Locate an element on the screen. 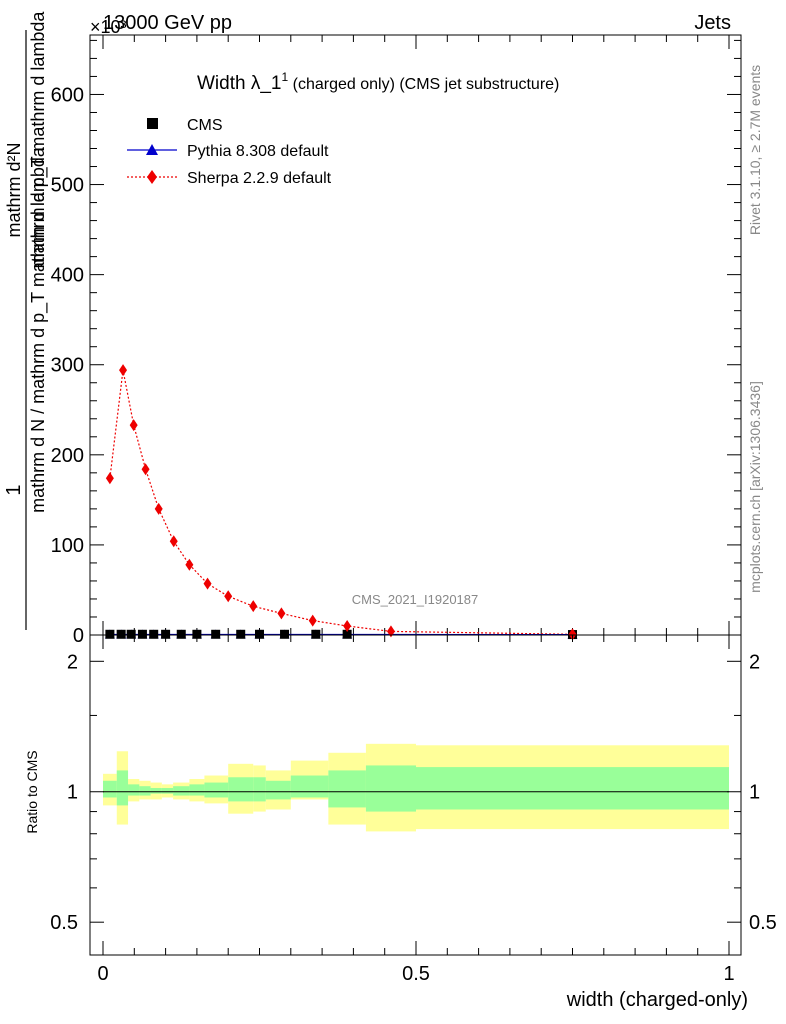 The width and height of the screenshot is (786, 1024). analysis-watermark: CMS_2021_I1920187 is located at coordinates (415, 599).